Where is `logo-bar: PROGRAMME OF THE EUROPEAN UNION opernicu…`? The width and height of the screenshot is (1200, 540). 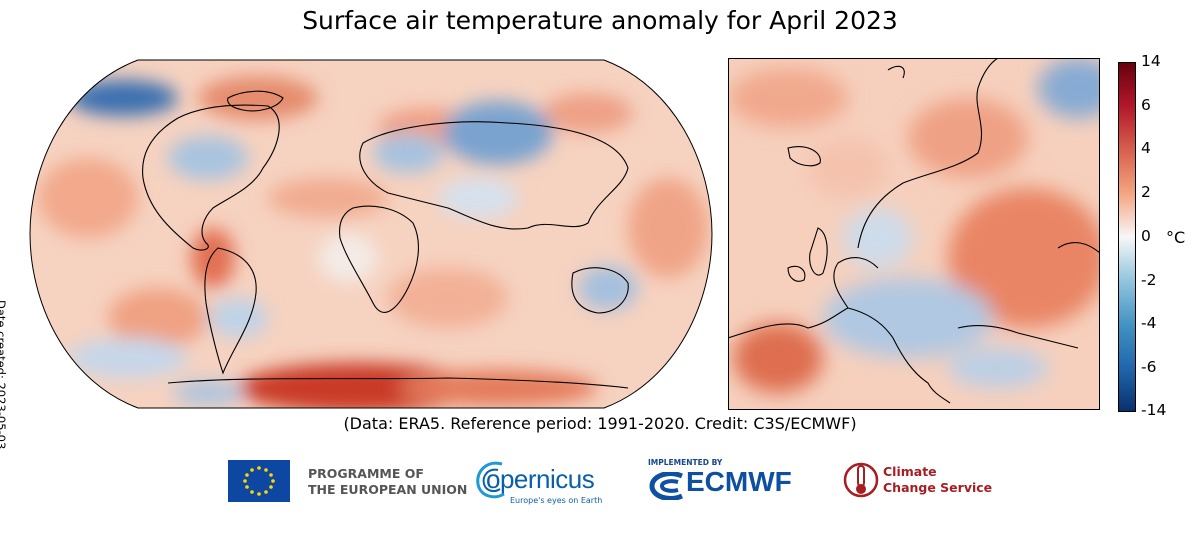 logo-bar: PROGRAMME OF THE EUROPEAN UNION opernicu… is located at coordinates (600, 482).